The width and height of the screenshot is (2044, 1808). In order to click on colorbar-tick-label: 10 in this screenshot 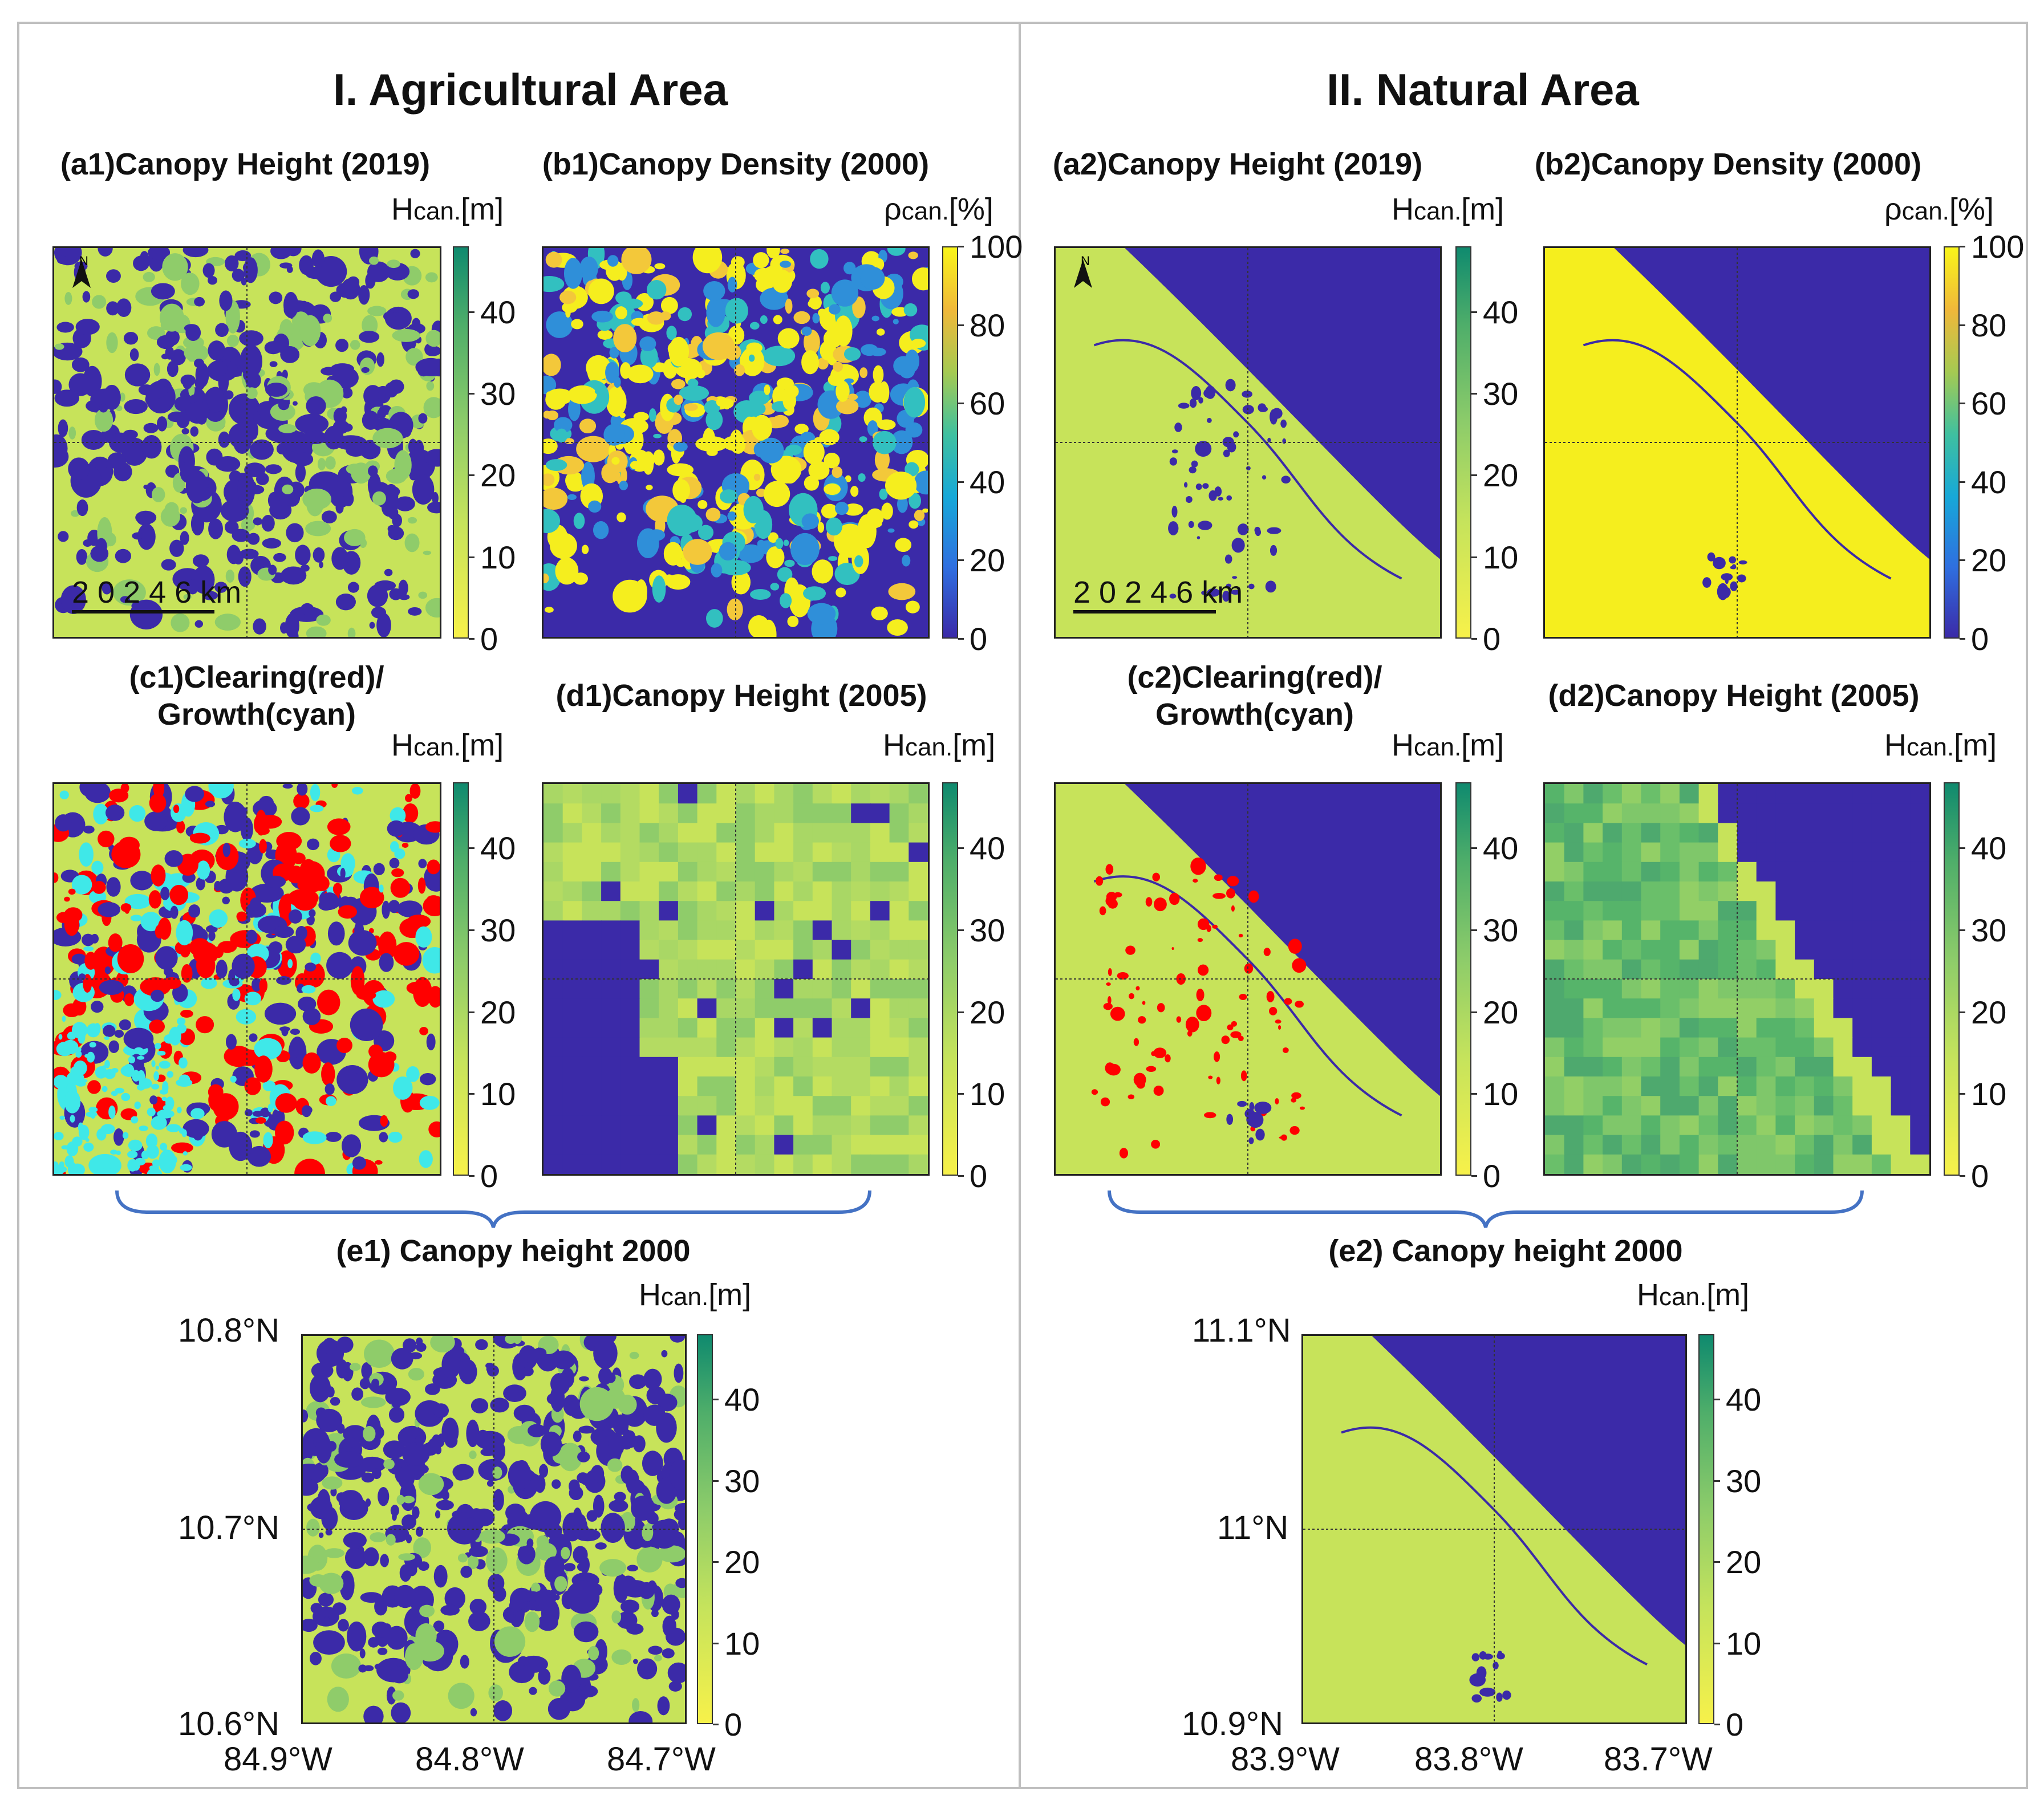, I will do `click(1501, 1094)`.